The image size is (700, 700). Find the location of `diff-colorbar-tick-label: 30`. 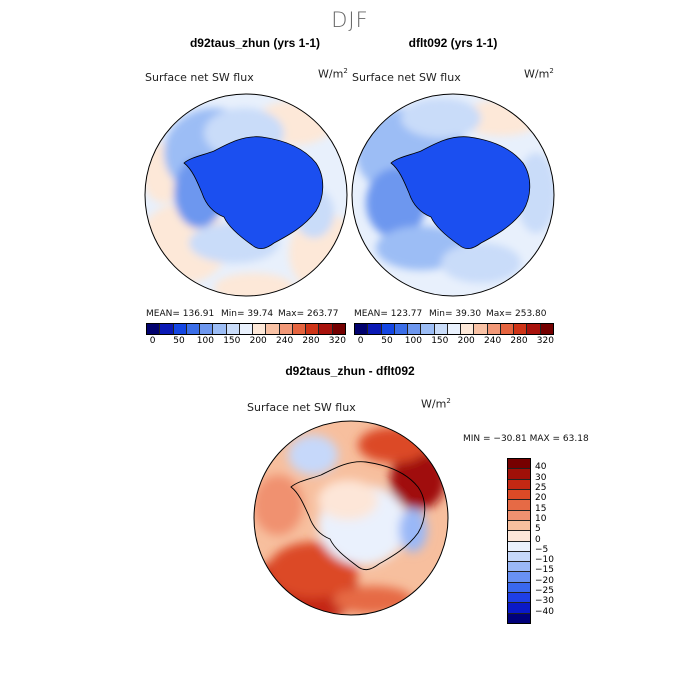

diff-colorbar-tick-label: 30 is located at coordinates (541, 477).